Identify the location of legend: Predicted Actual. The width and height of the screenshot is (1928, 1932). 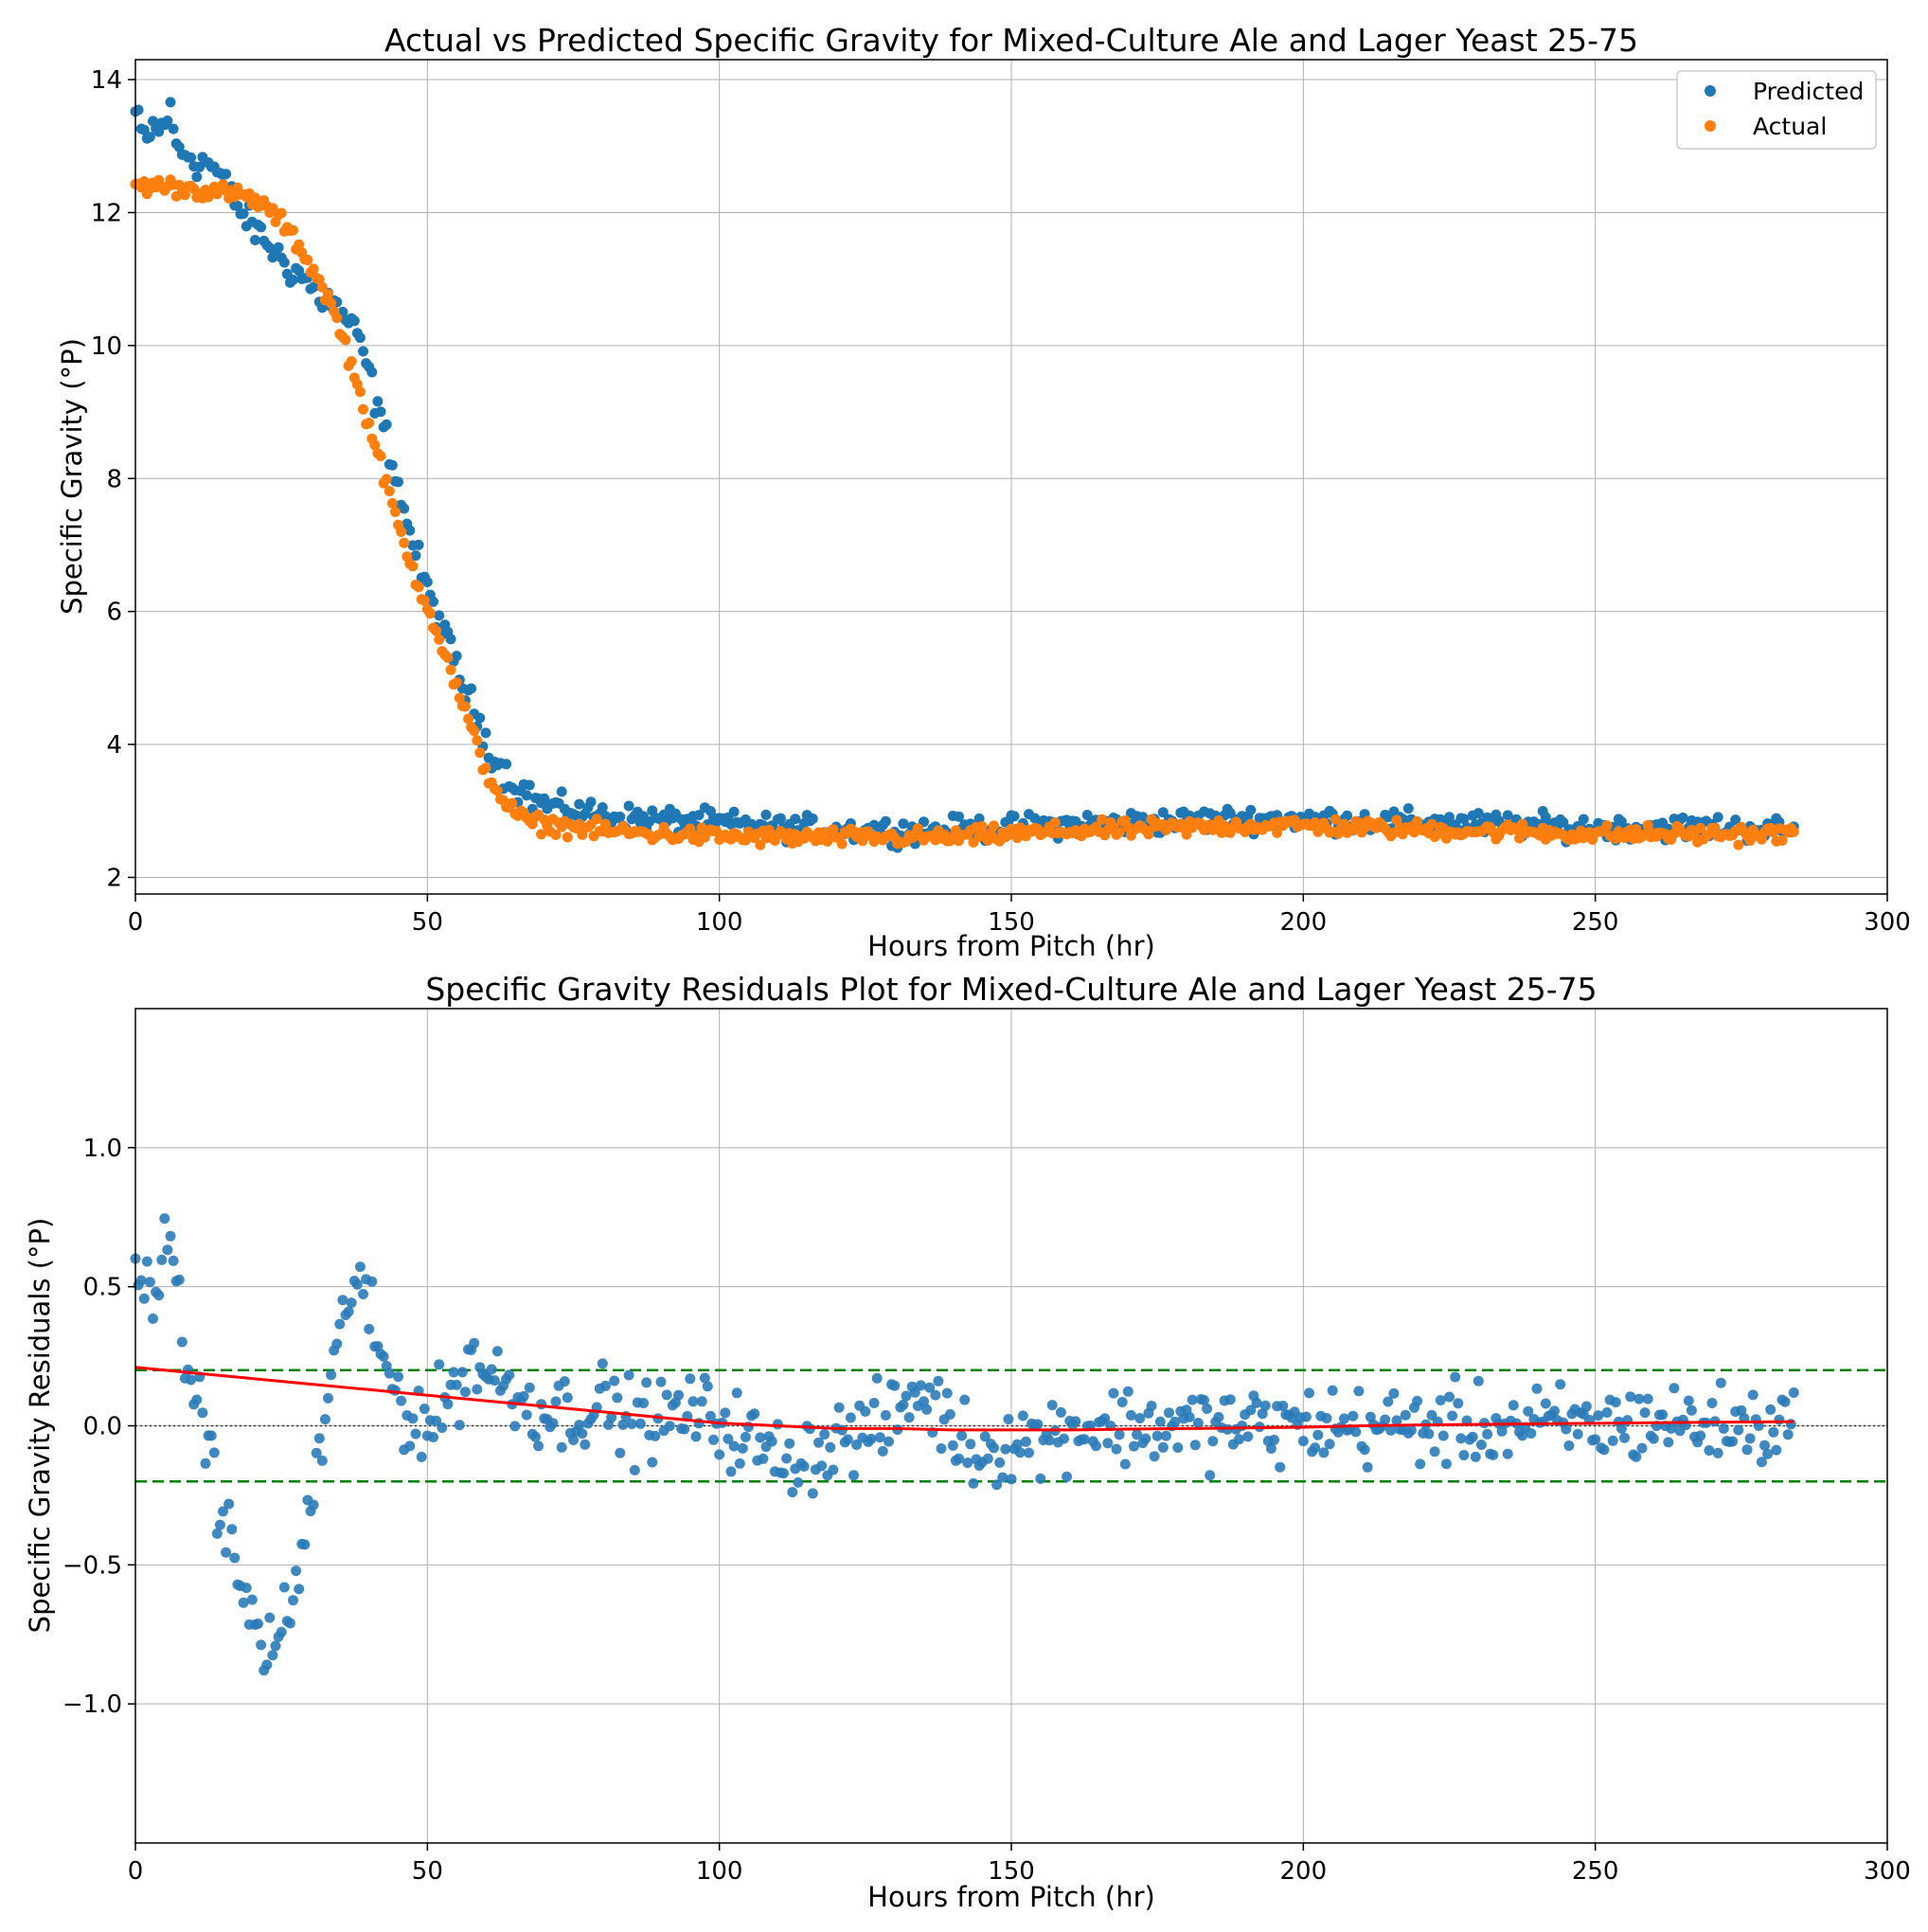
(1776, 110).